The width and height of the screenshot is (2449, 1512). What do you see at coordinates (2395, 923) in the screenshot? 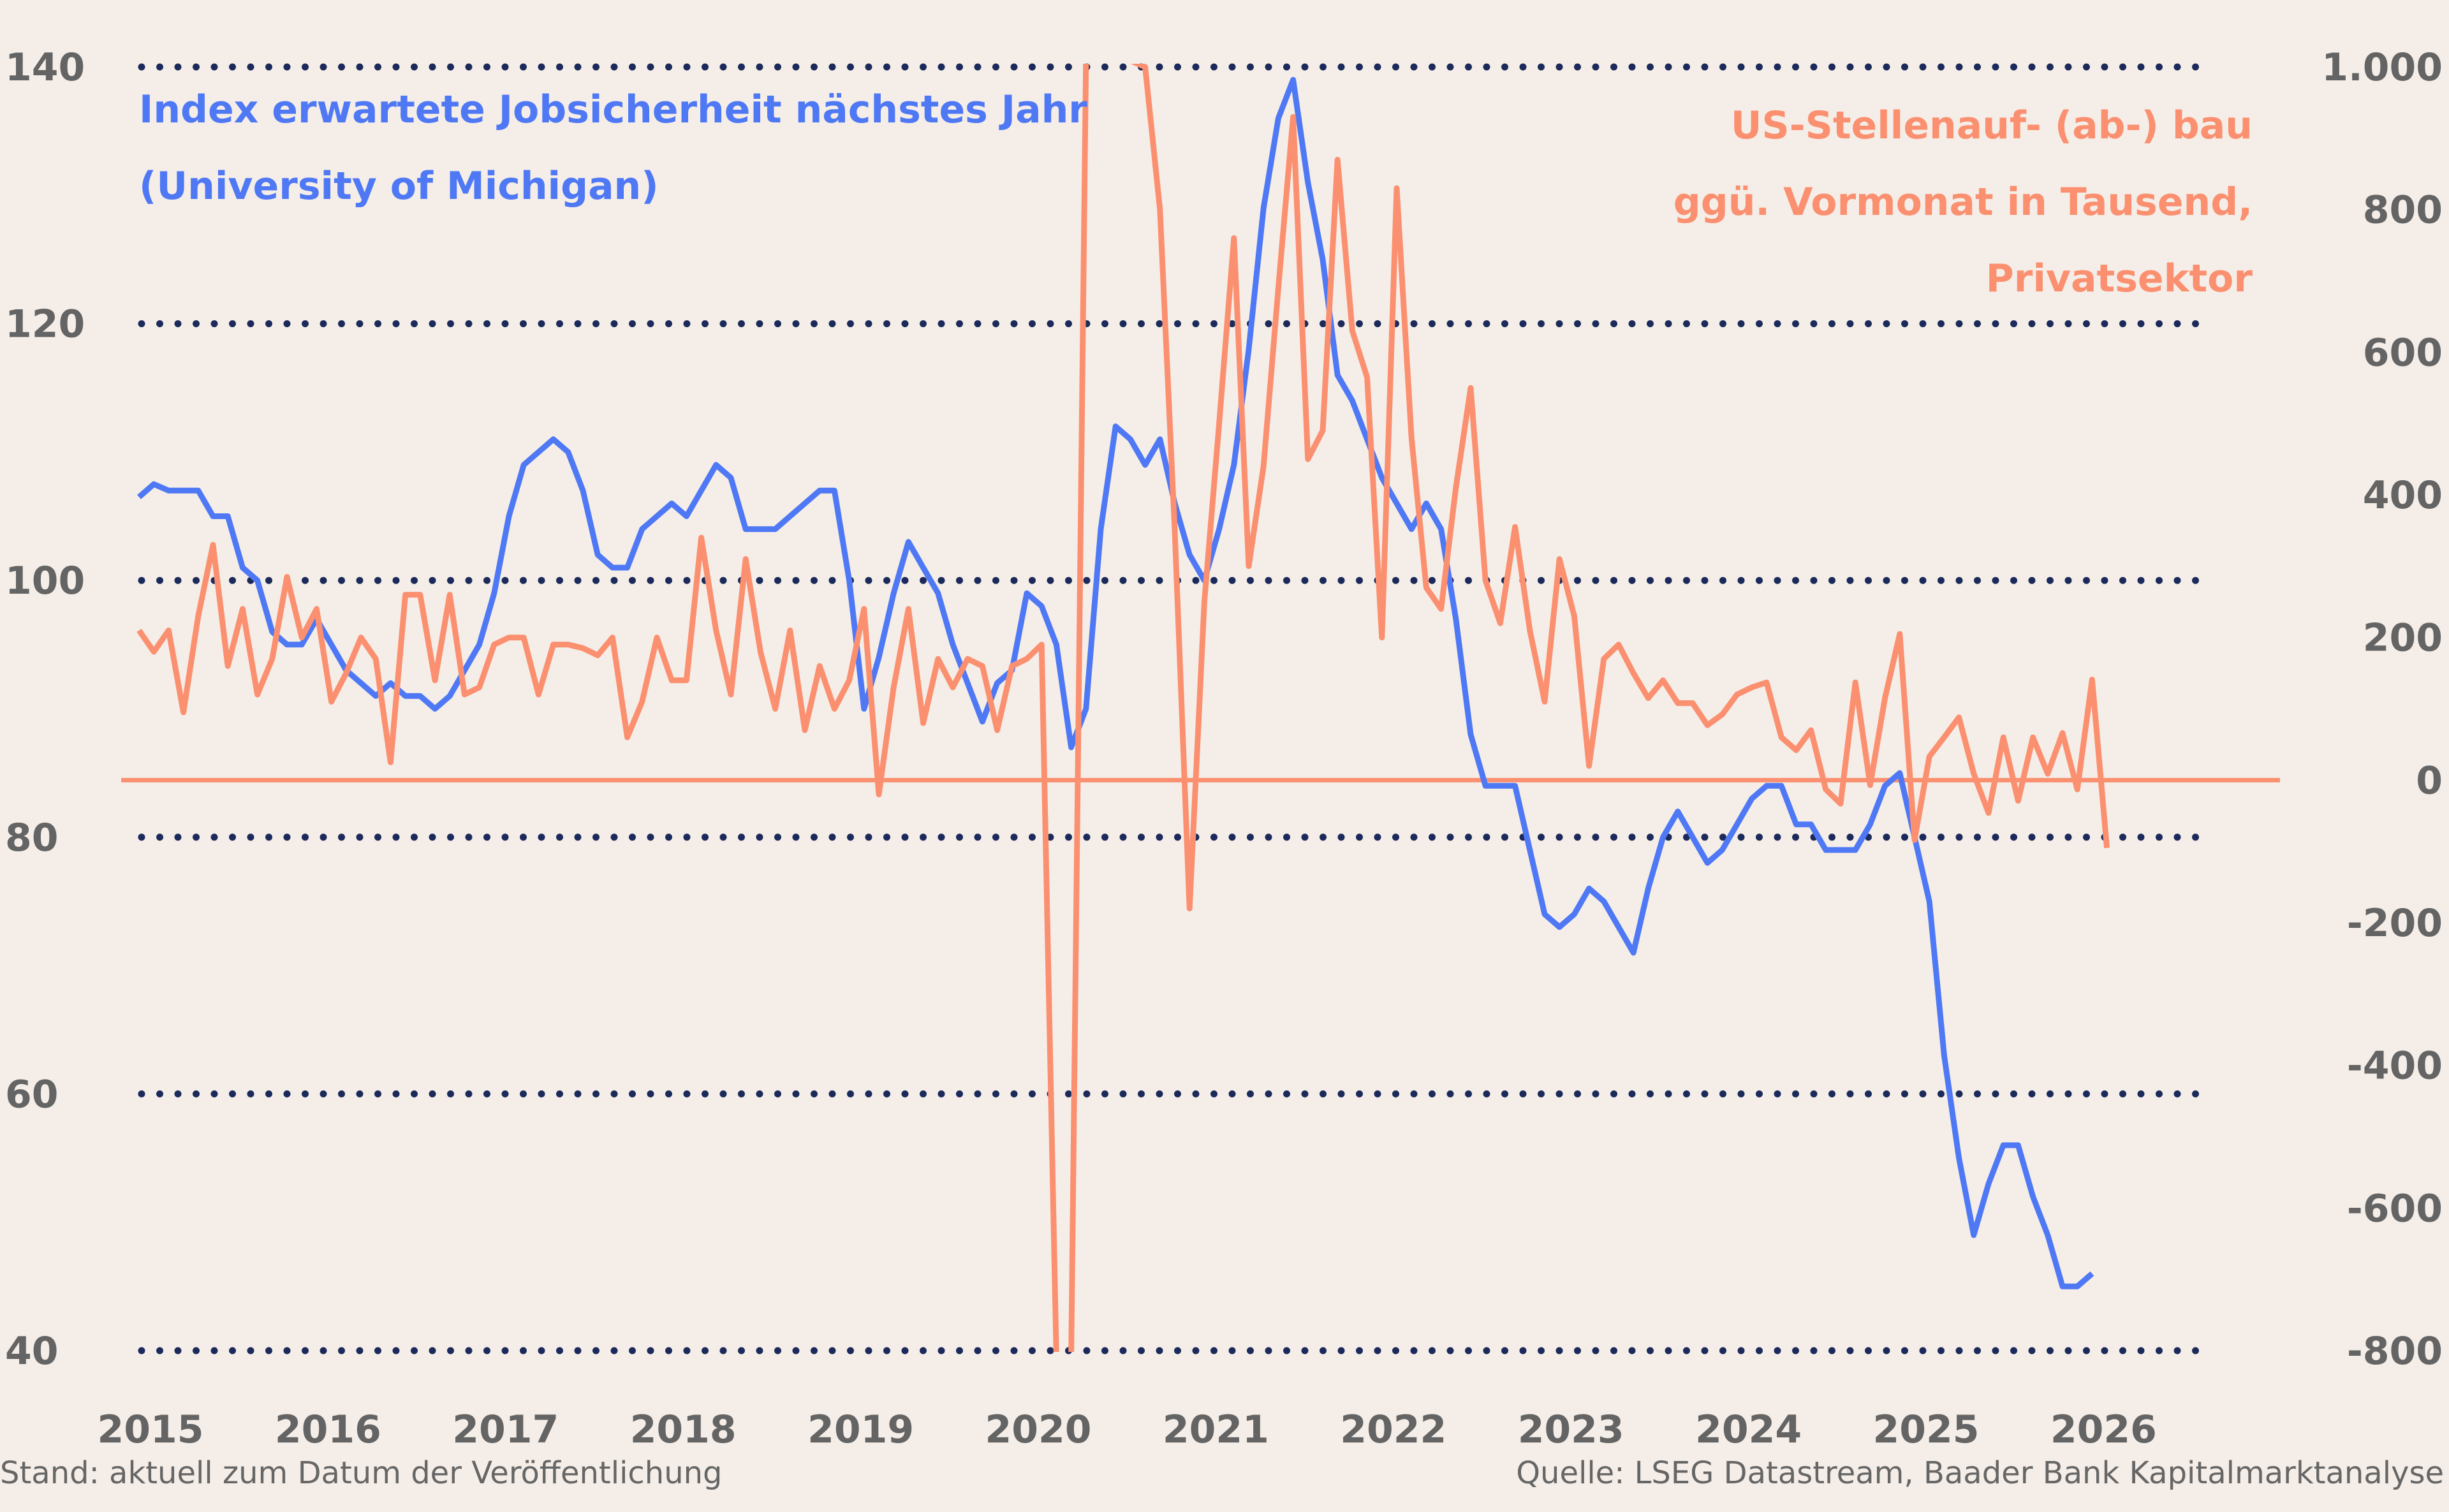
I see `right-axis-tick-label: -200` at bounding box center [2395, 923].